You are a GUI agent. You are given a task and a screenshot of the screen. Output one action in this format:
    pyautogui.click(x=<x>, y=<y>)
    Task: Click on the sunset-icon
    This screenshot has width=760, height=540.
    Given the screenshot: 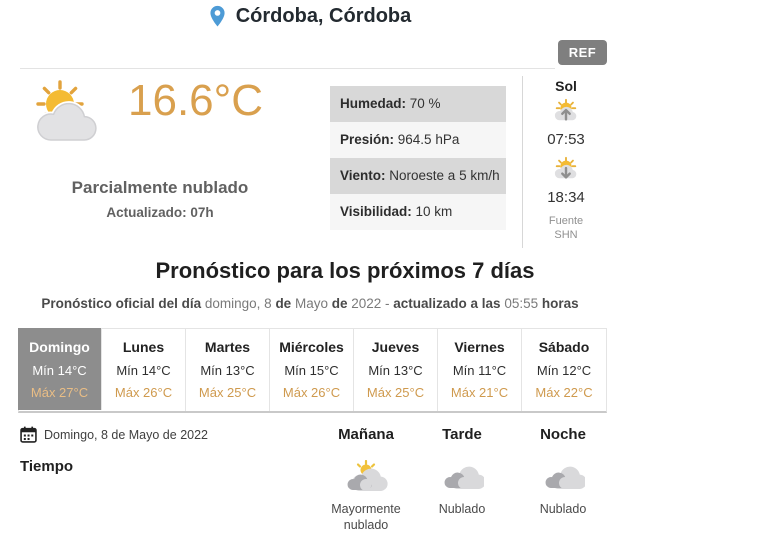 What is the action you would take?
    pyautogui.click(x=566, y=171)
    